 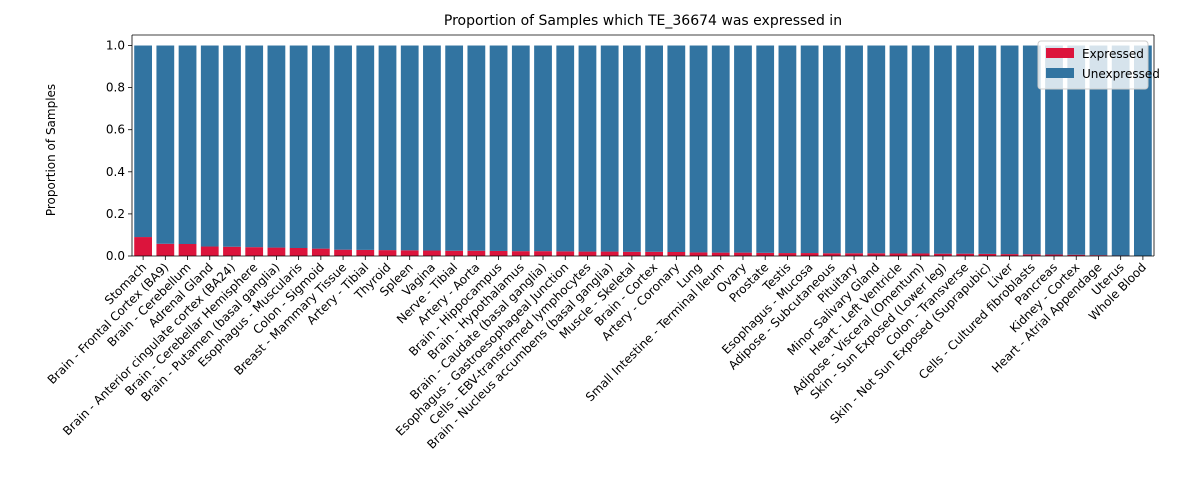 What do you see at coordinates (119, 149) in the screenshot?
I see `y-axis: 0.0 0.2 0.4 0.6 0.8 1.0` at bounding box center [119, 149].